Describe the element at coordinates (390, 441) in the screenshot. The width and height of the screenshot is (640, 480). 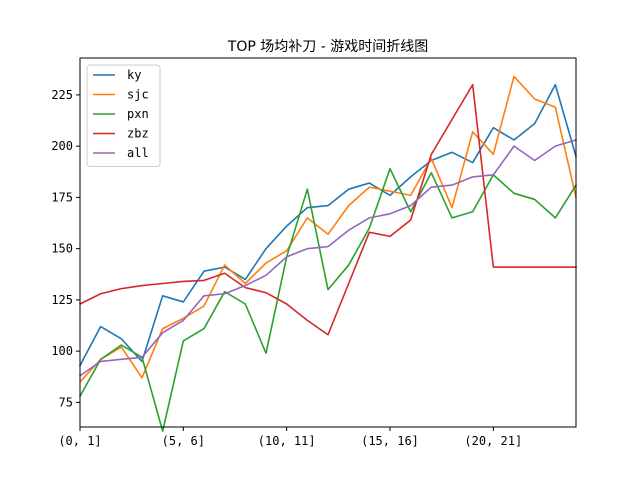
I see `x-tick-label: (15, 16]` at that location.